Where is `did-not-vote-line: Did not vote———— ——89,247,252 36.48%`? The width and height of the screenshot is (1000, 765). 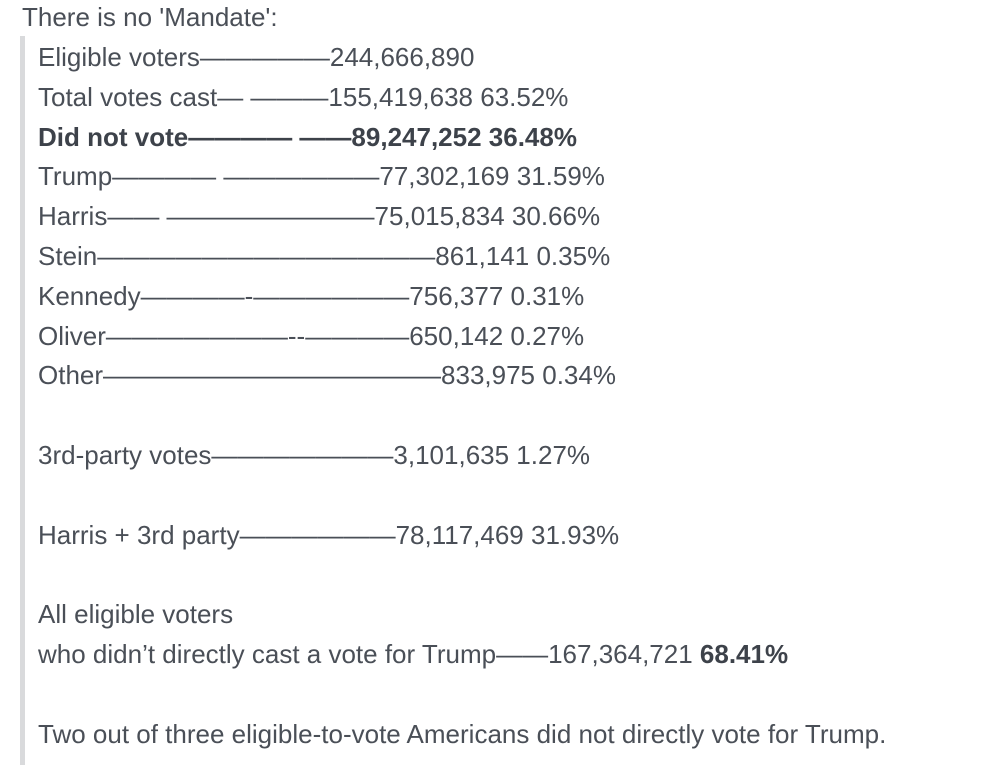 did-not-vote-line: Did not vote———— ——89,247,252 36.48% is located at coordinates (307, 136).